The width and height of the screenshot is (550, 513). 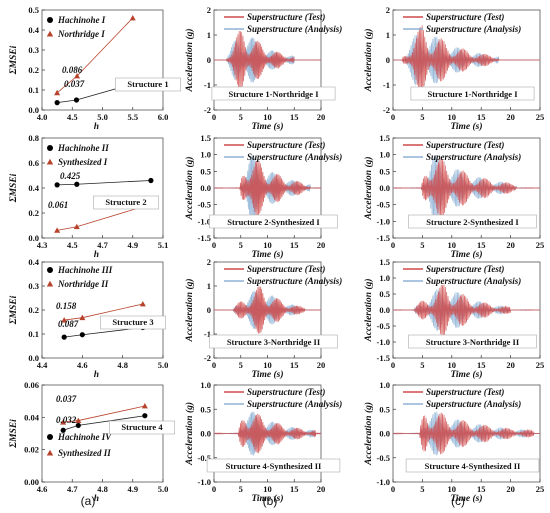 I want to click on y-tick-label: 0.06, so click(x=31, y=385).